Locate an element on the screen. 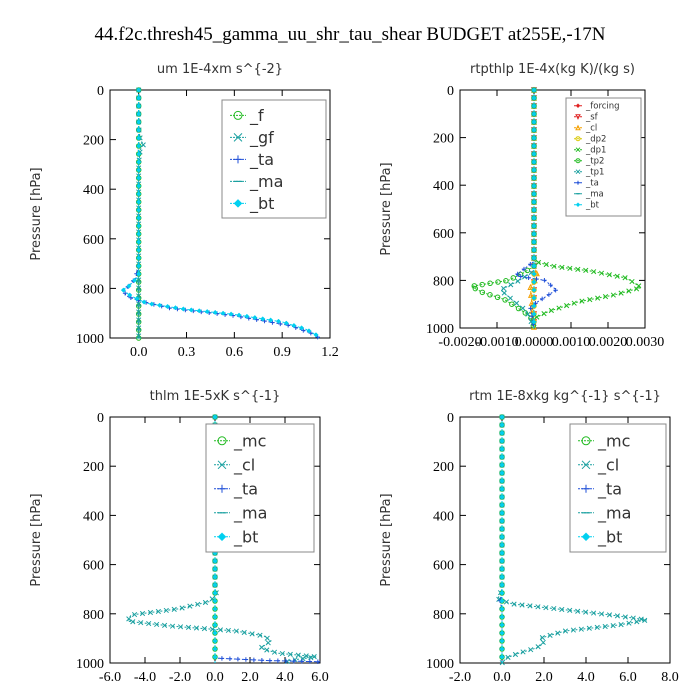 This screenshot has width=700, height=700. legend: _forcing_sf_cl_dp2_dp1_tp2_tp1_ta_ma_bt is located at coordinates (603, 157).